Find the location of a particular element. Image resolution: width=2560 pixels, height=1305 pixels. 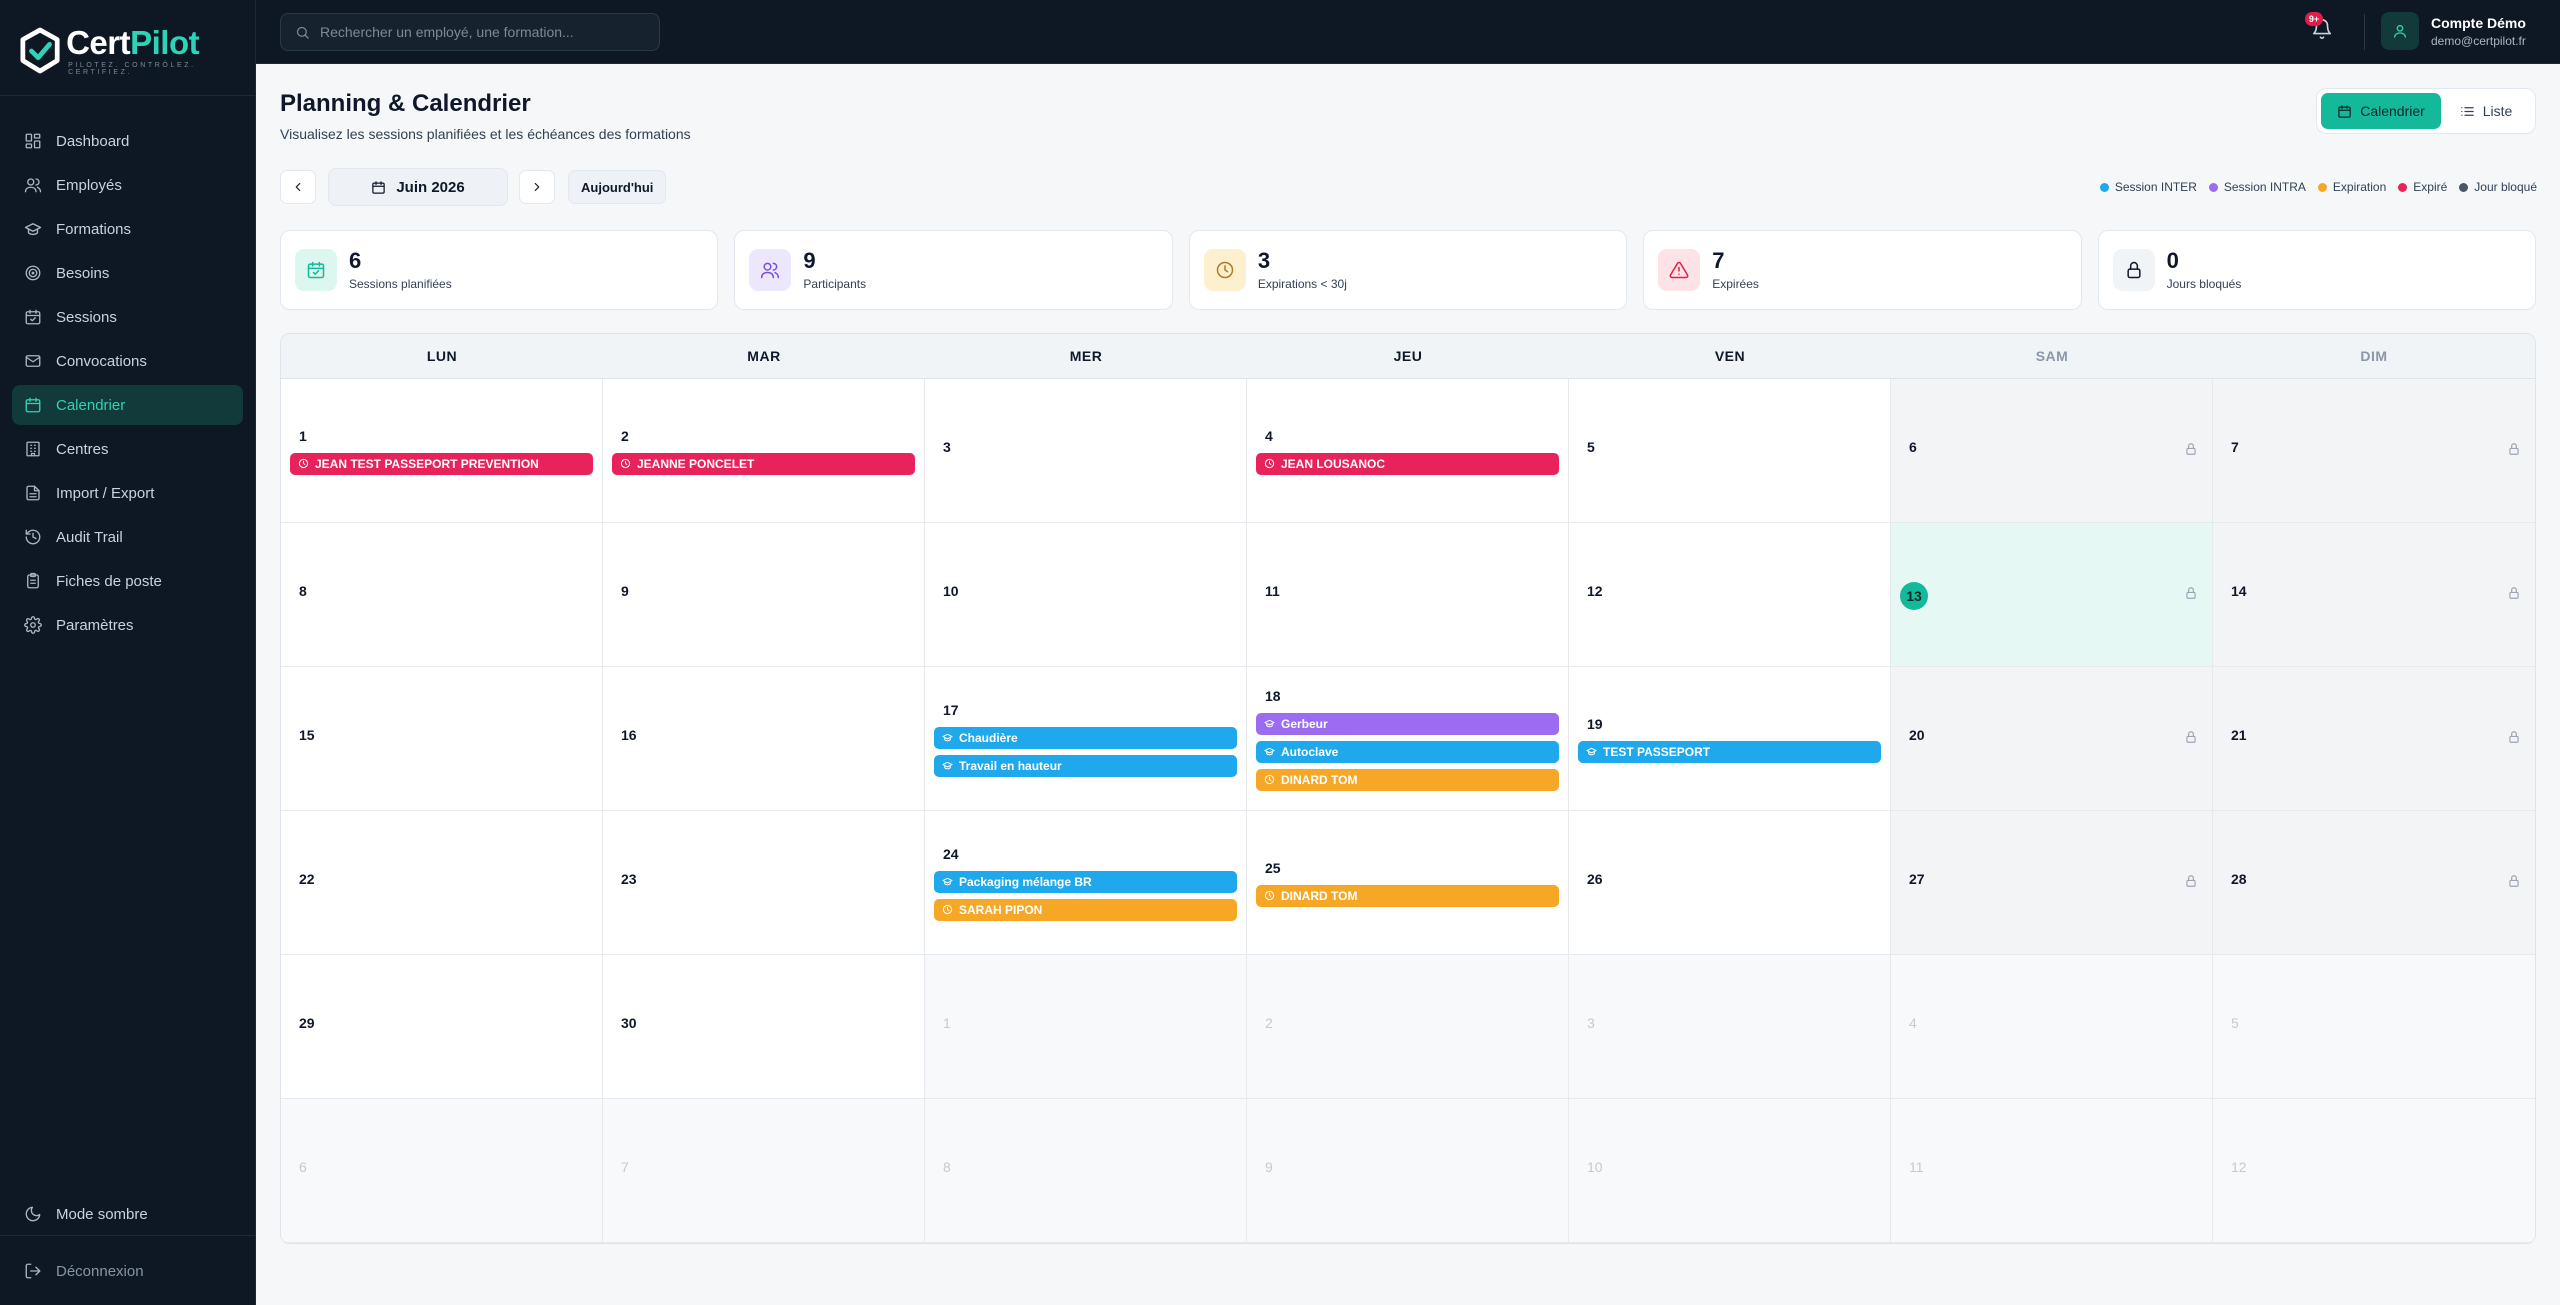

calendar-day-cell: 21 is located at coordinates (2374, 739).